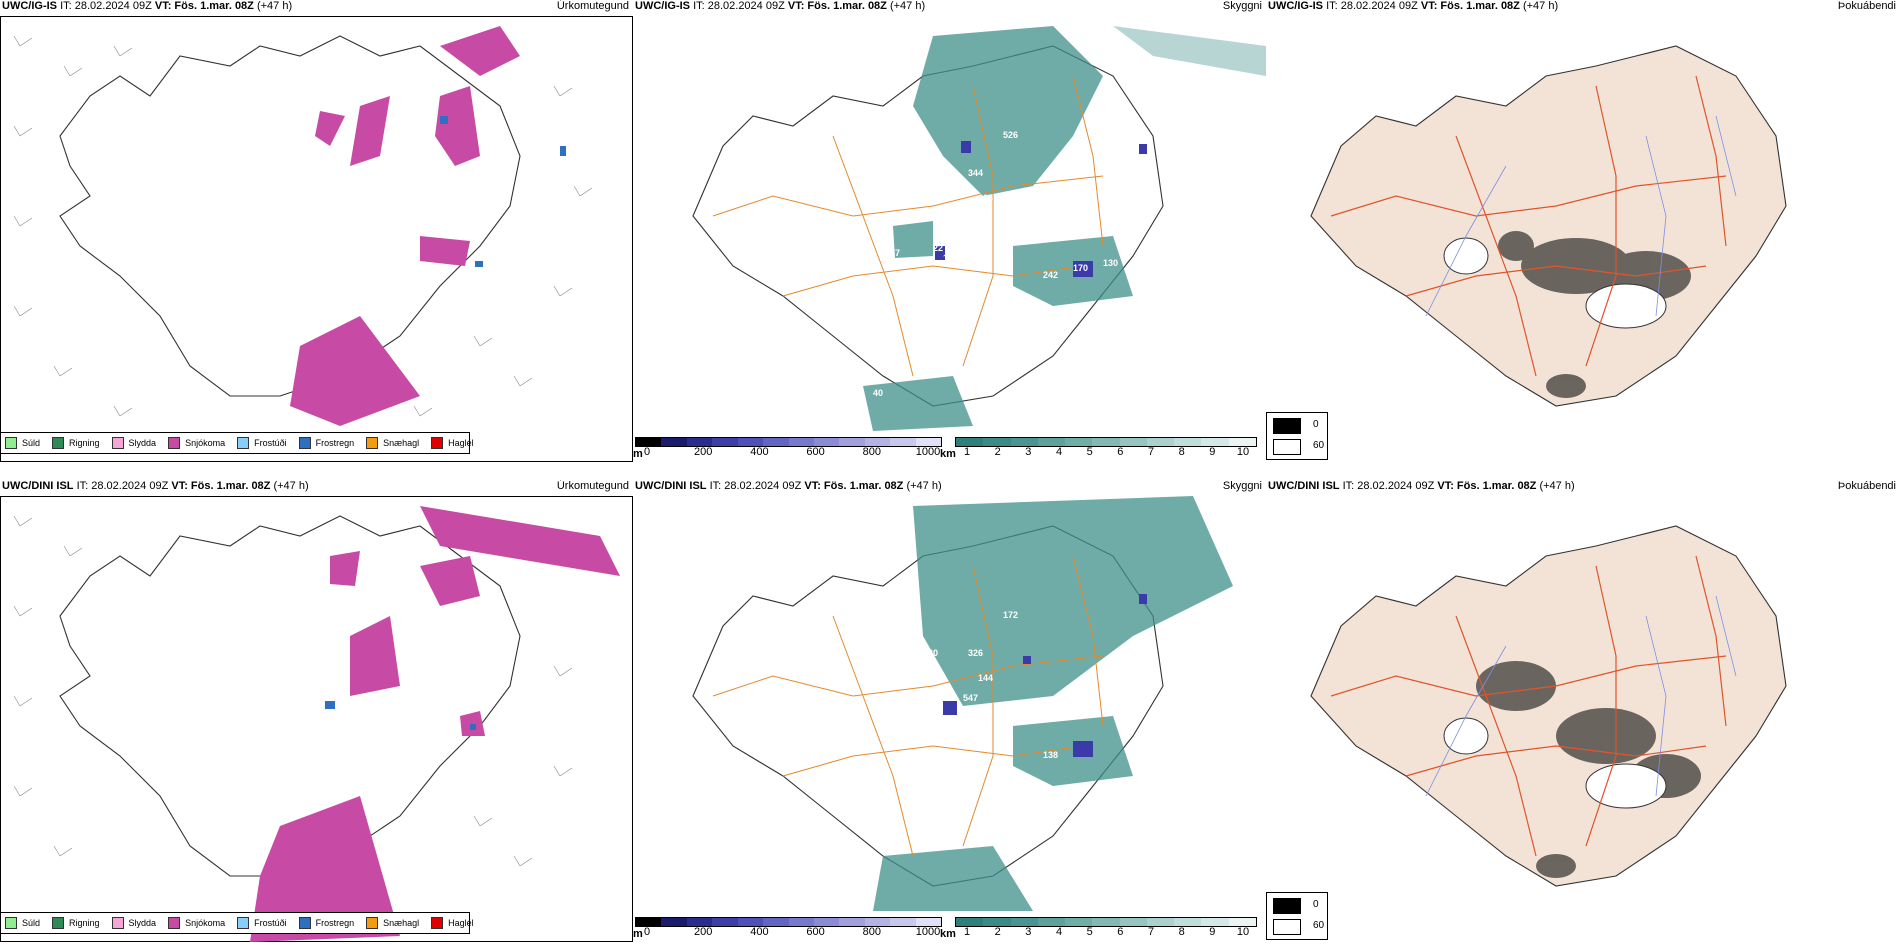  Describe the element at coordinates (1866, 486) in the screenshot. I see `panel-title: Þokuábendi` at that location.